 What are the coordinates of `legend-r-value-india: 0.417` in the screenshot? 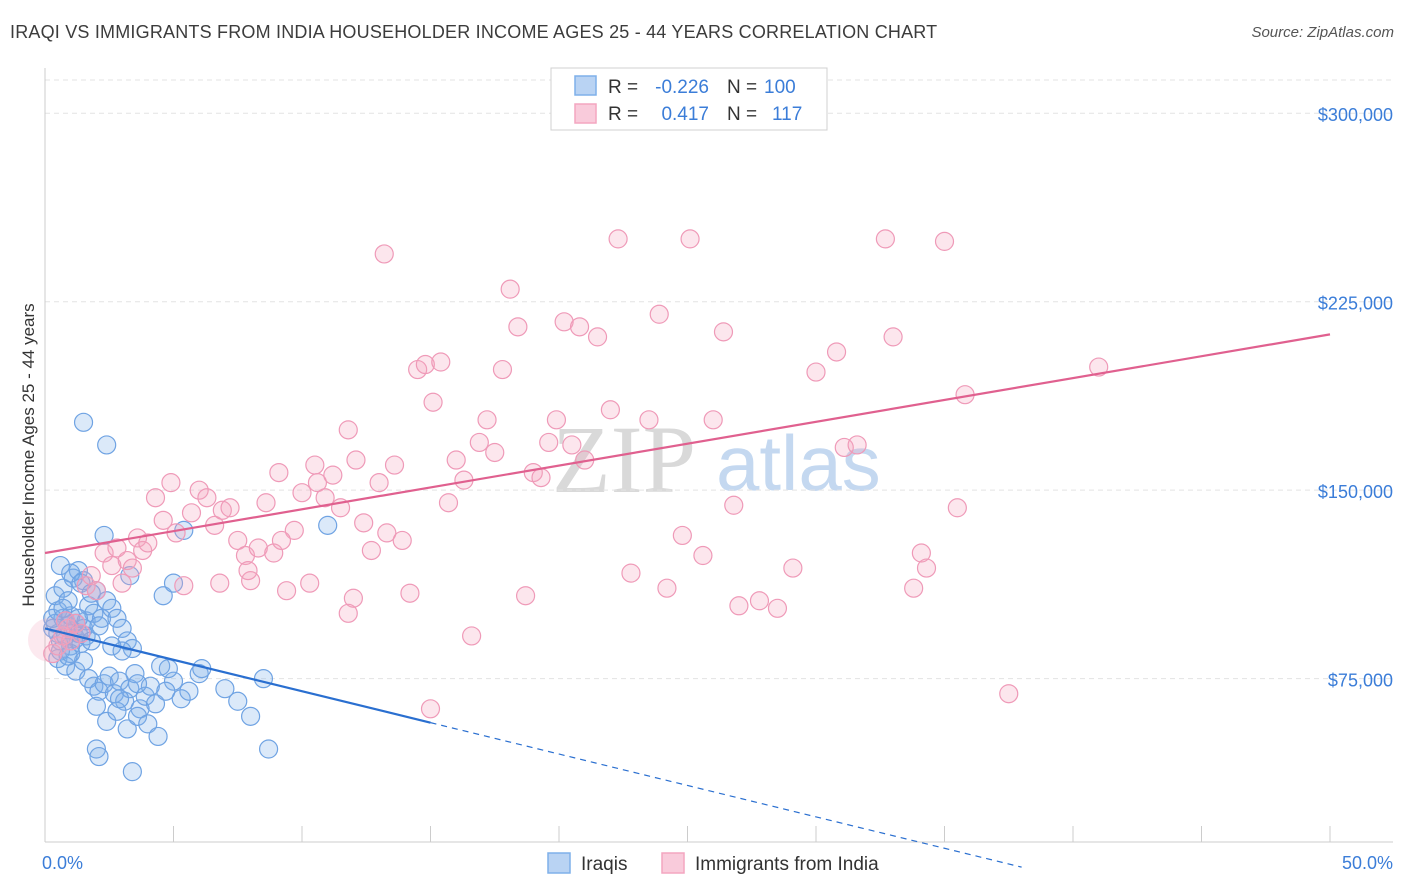 It's located at (685, 114).